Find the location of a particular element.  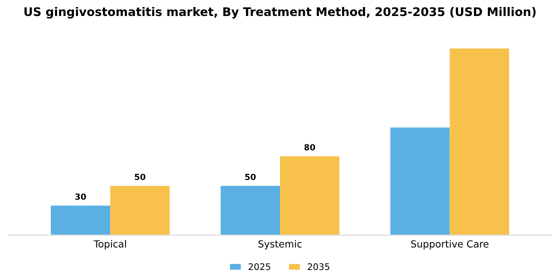

x-tick-label: Systemic is located at coordinates (280, 245).